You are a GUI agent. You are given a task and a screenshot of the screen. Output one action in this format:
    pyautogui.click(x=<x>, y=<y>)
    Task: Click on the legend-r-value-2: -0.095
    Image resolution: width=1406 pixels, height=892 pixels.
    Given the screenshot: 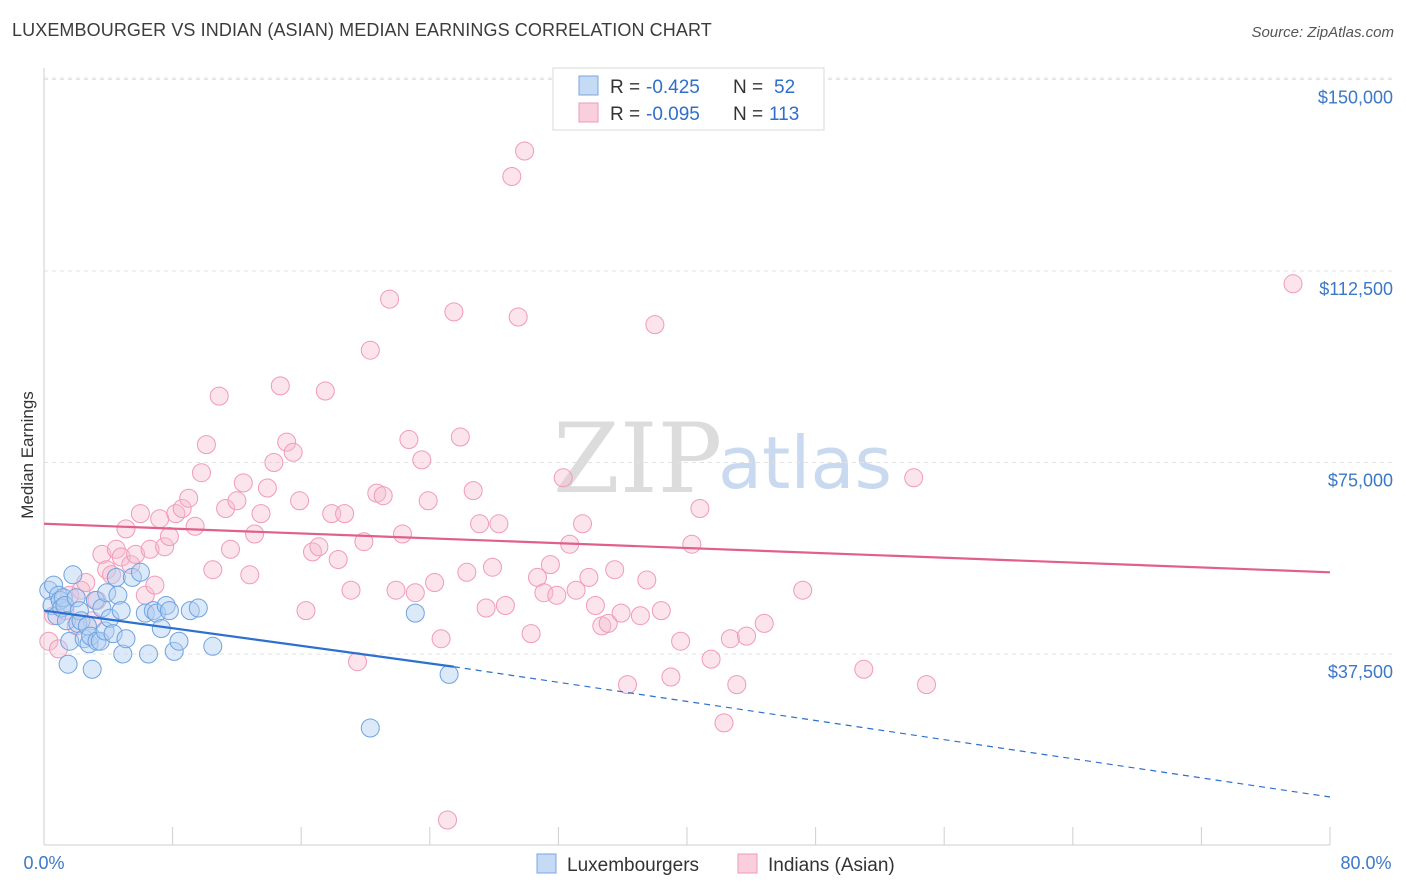 What is the action you would take?
    pyautogui.click(x=673, y=114)
    